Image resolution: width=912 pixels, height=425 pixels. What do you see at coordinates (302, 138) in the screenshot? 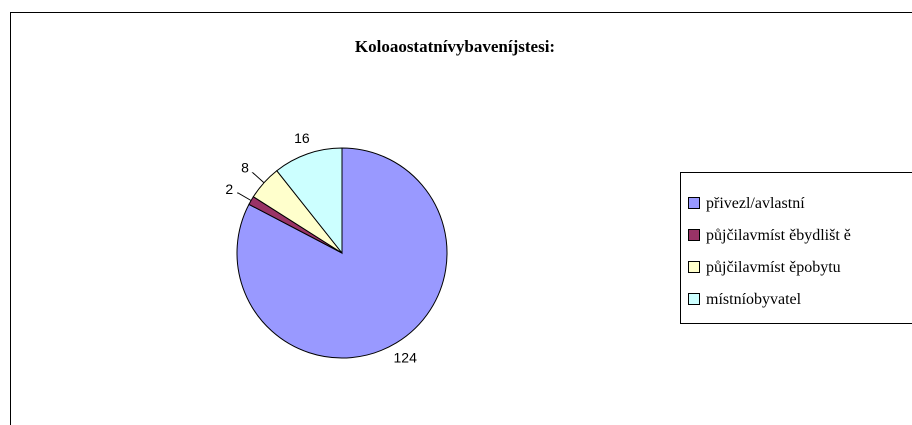
I see `data-label: 16` at bounding box center [302, 138].